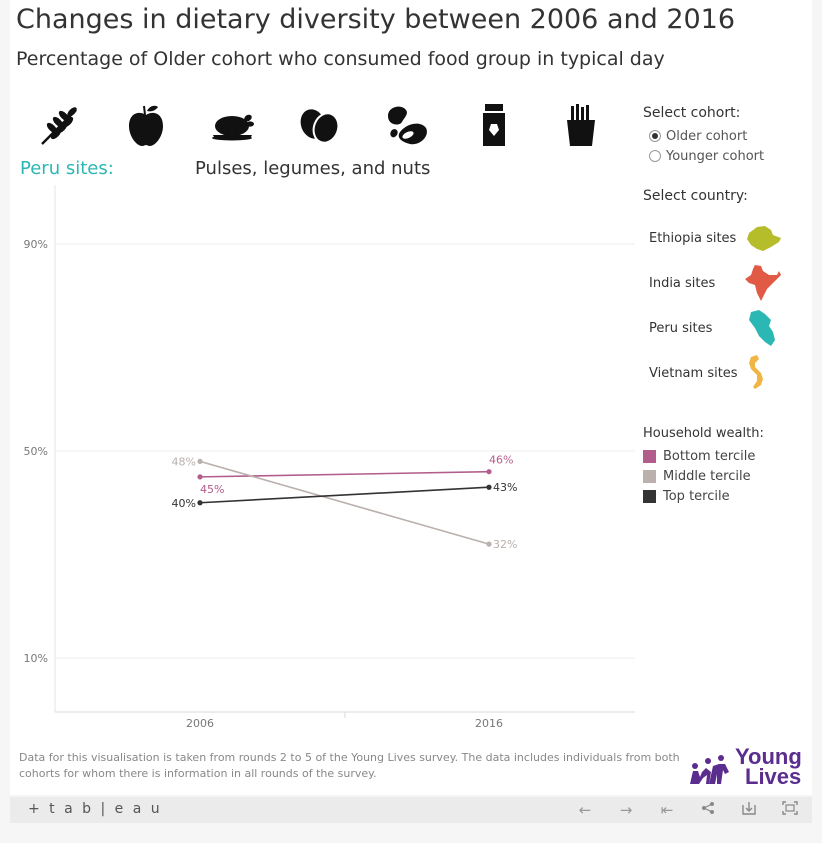  Describe the element at coordinates (692, 113) in the screenshot. I see `cohort-heading: Select cohort:` at that location.